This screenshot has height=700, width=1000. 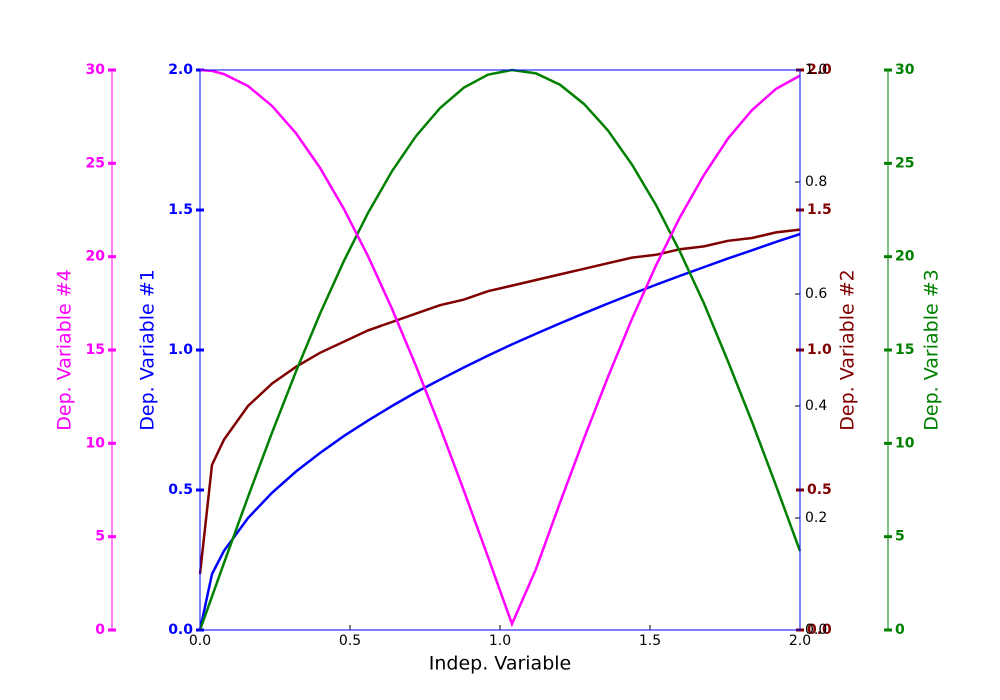 What do you see at coordinates (148, 349) in the screenshot?
I see `y-axis-label: Dep. Variable #1` at bounding box center [148, 349].